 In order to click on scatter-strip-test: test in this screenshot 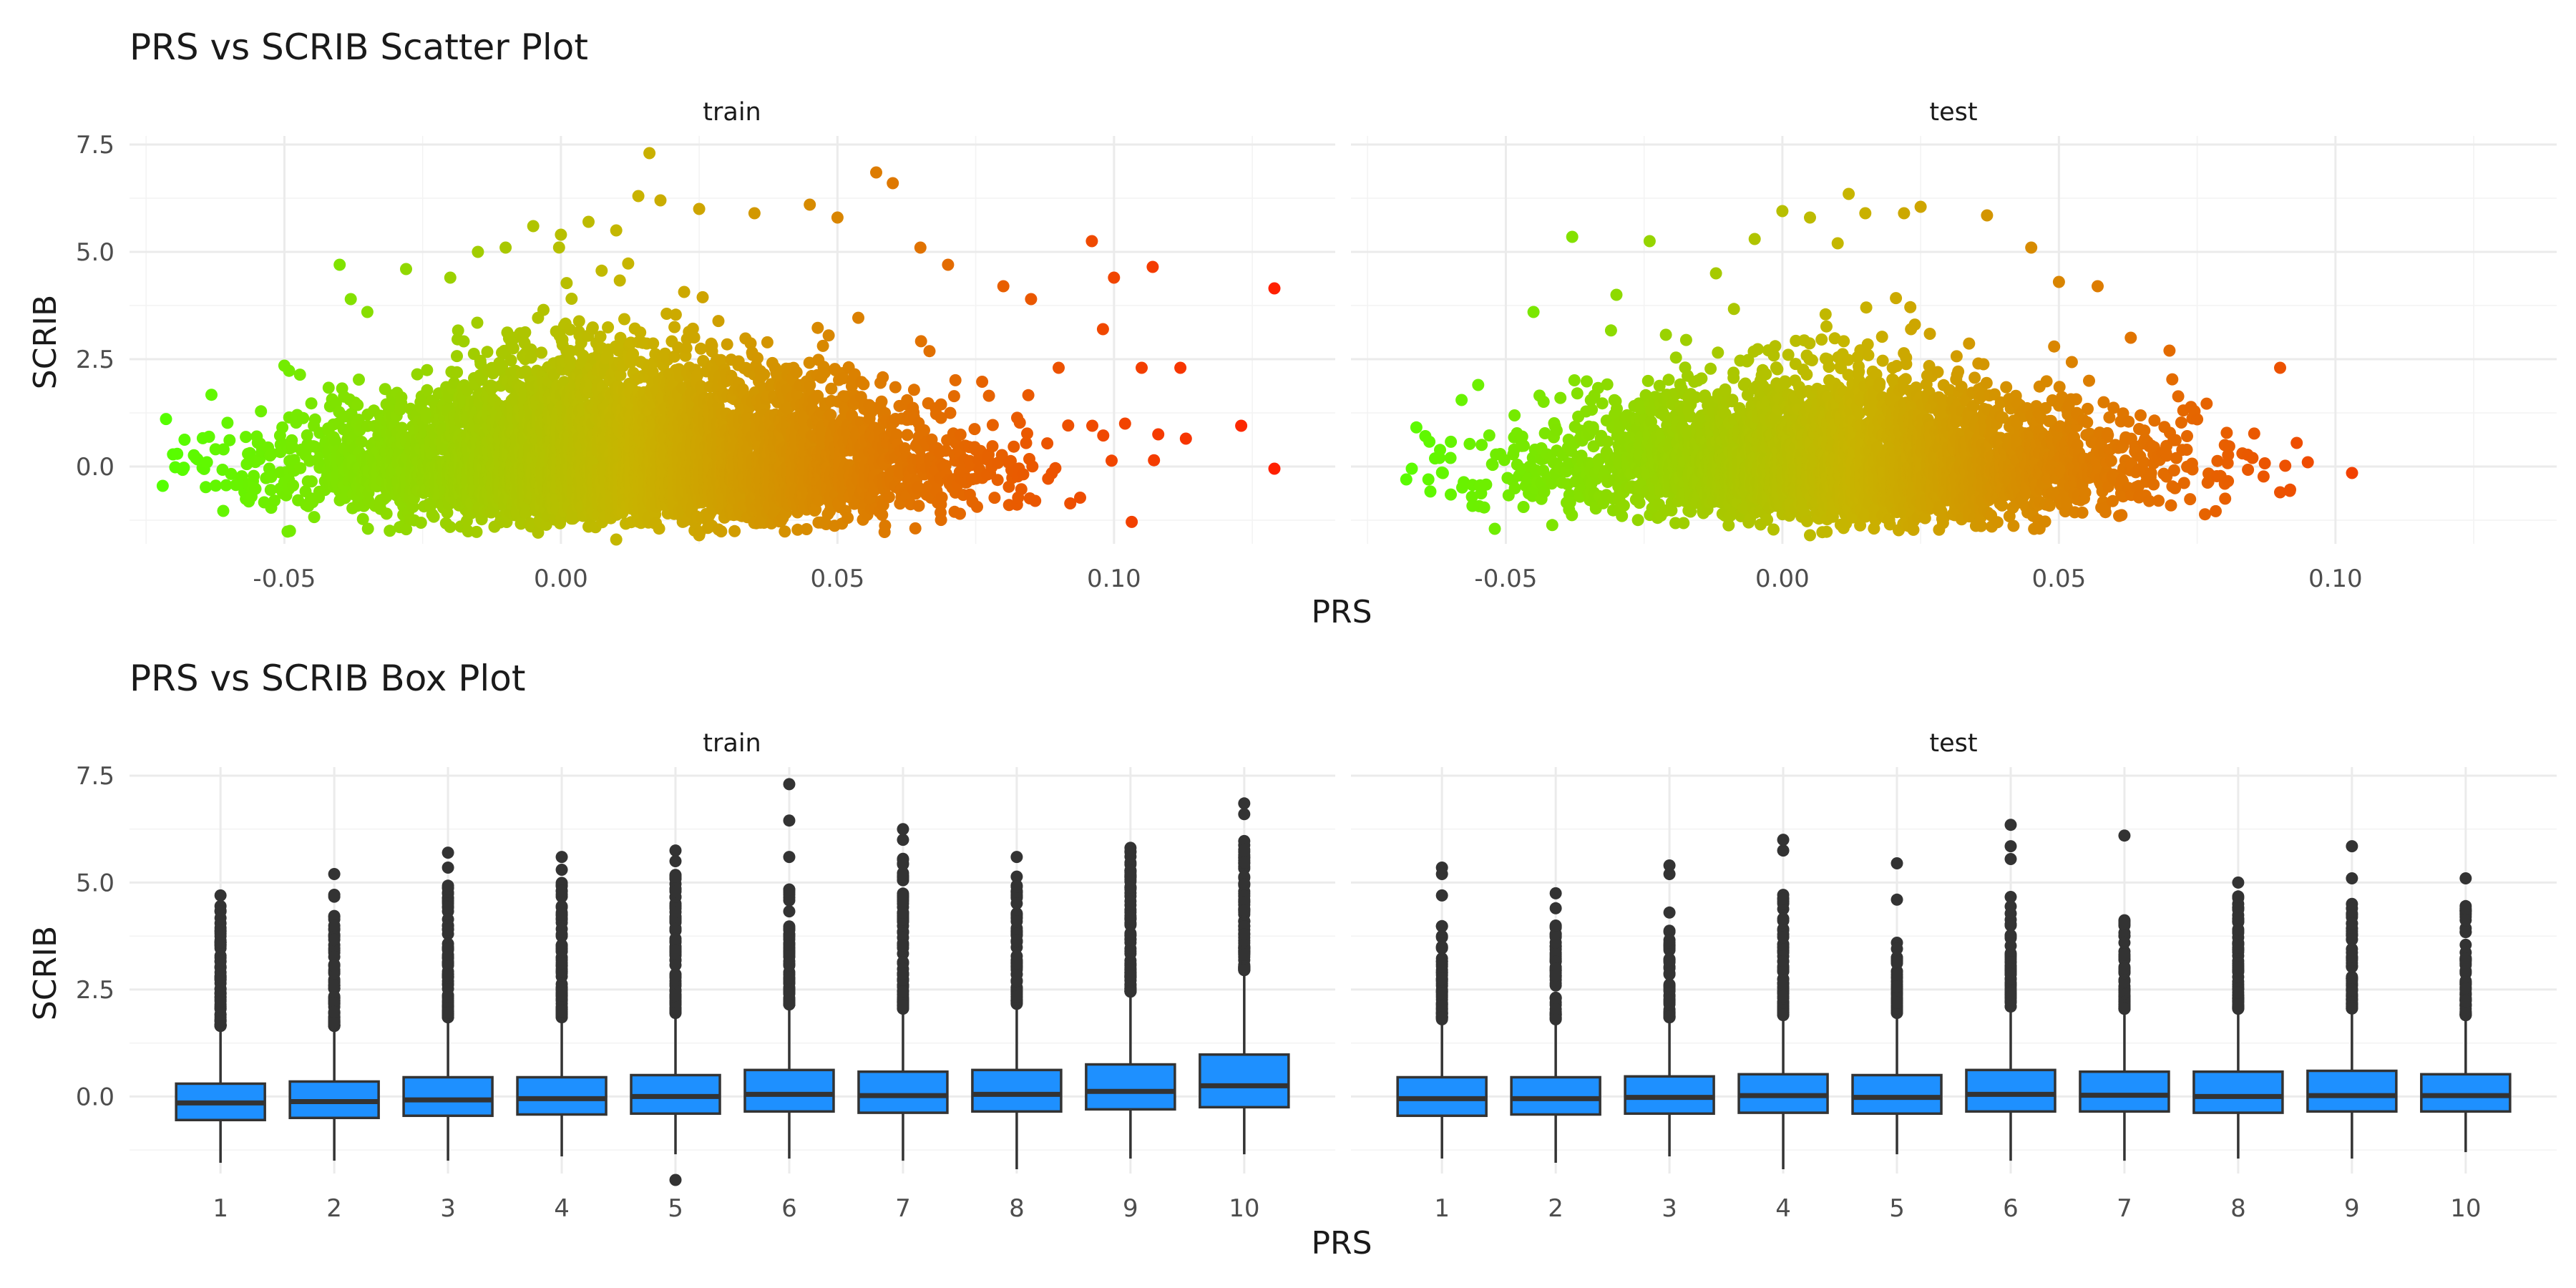, I will do `click(1953, 112)`.